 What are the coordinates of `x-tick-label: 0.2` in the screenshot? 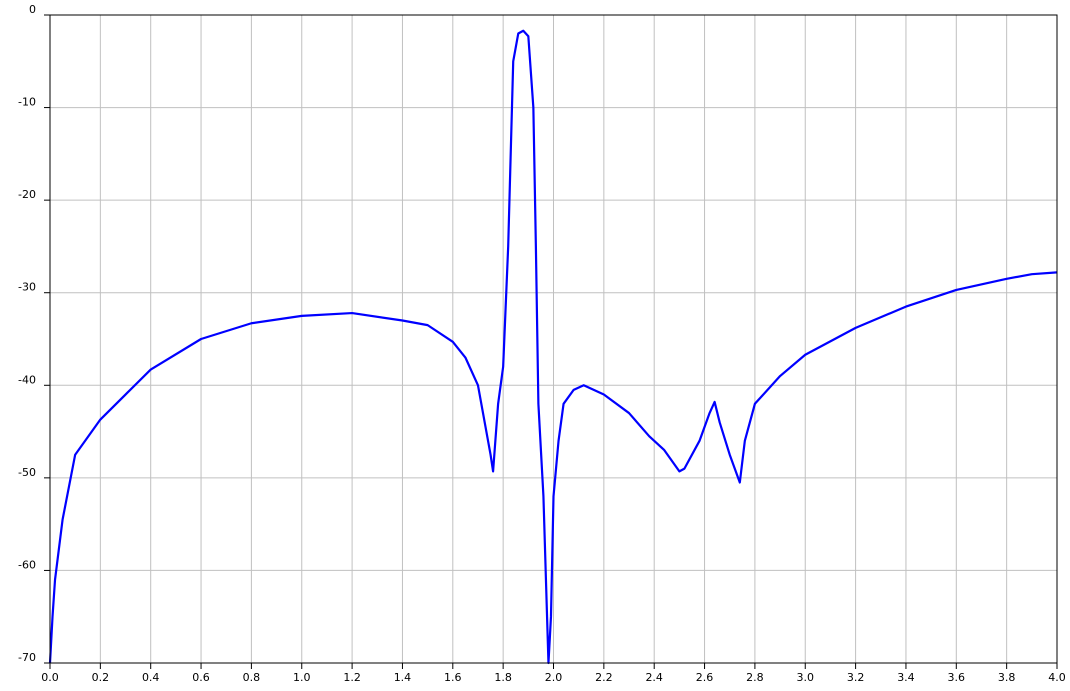 It's located at (101, 677).